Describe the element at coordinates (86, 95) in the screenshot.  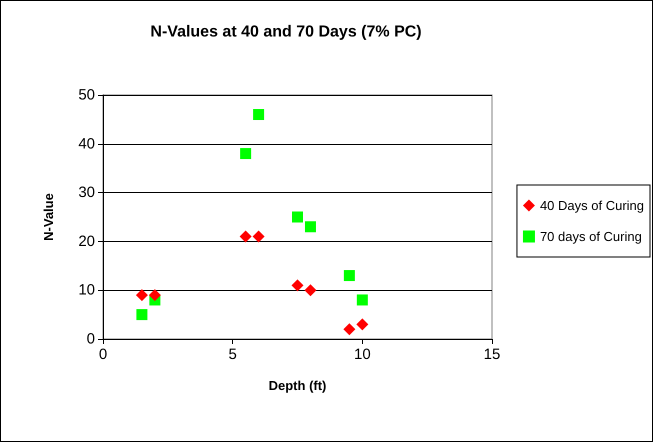
I see `y-tick-label: 50` at that location.